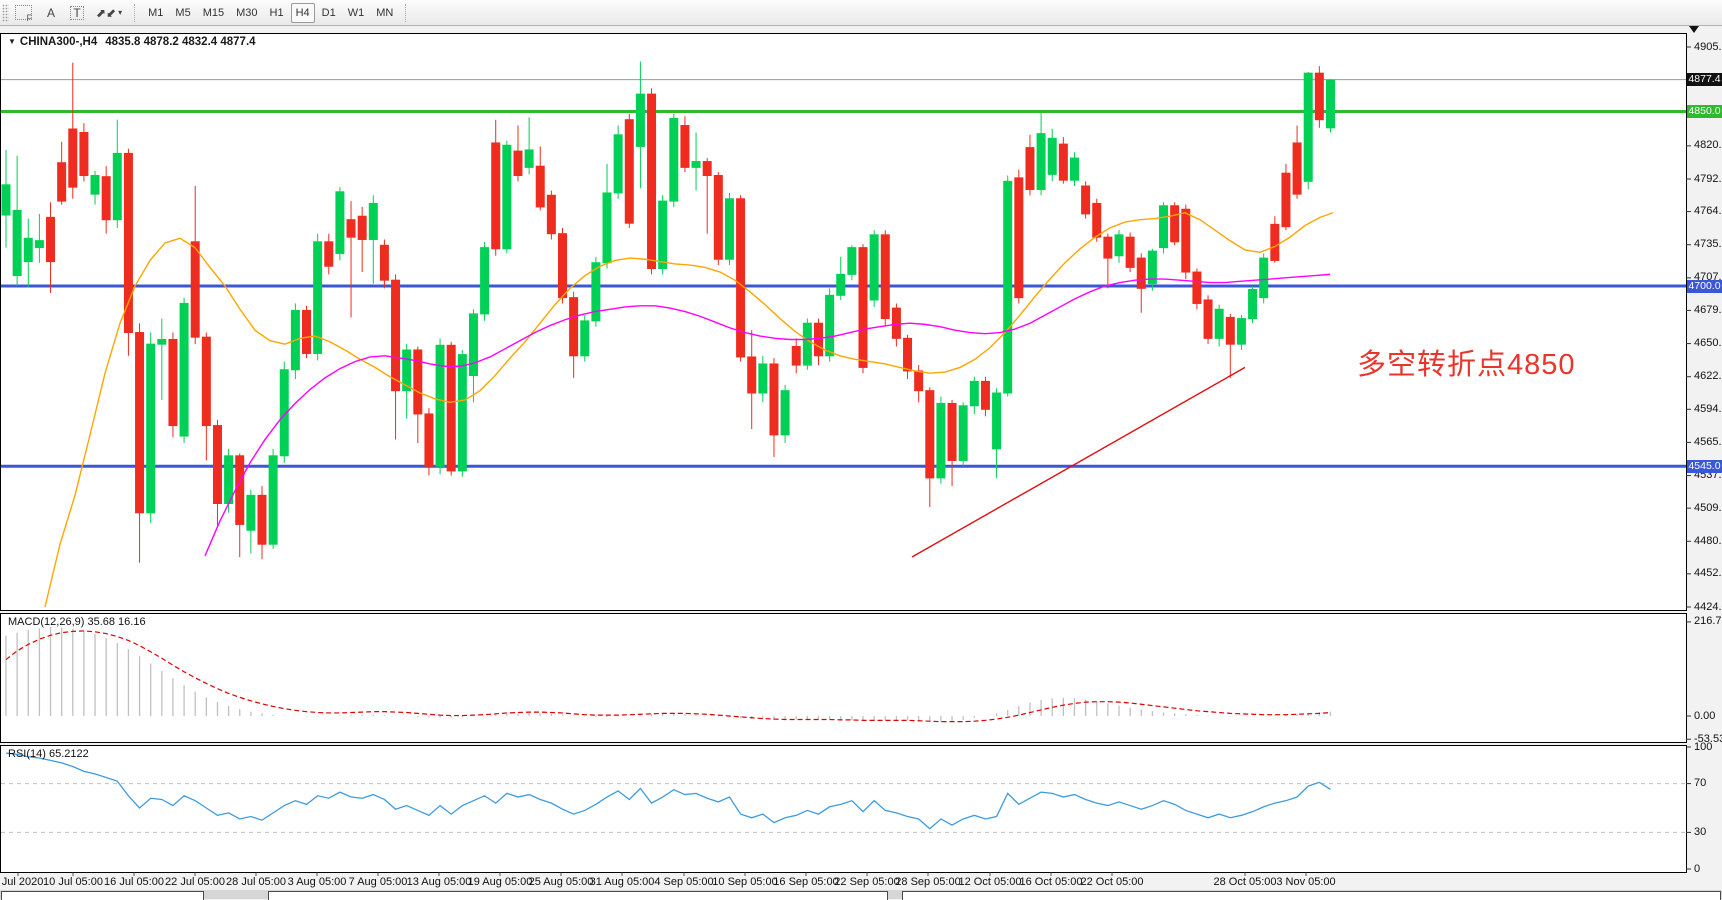 This screenshot has height=900, width=1722. I want to click on price-axis-label: 4452.5, so click(1708, 573).